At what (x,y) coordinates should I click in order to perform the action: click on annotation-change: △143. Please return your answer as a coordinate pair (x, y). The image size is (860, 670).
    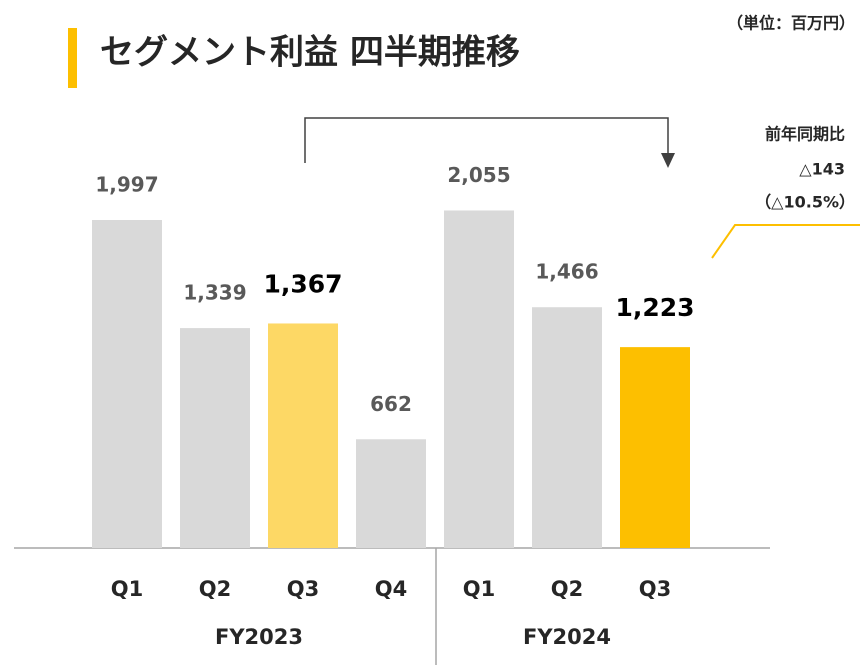
    Looking at the image, I should click on (822, 169).